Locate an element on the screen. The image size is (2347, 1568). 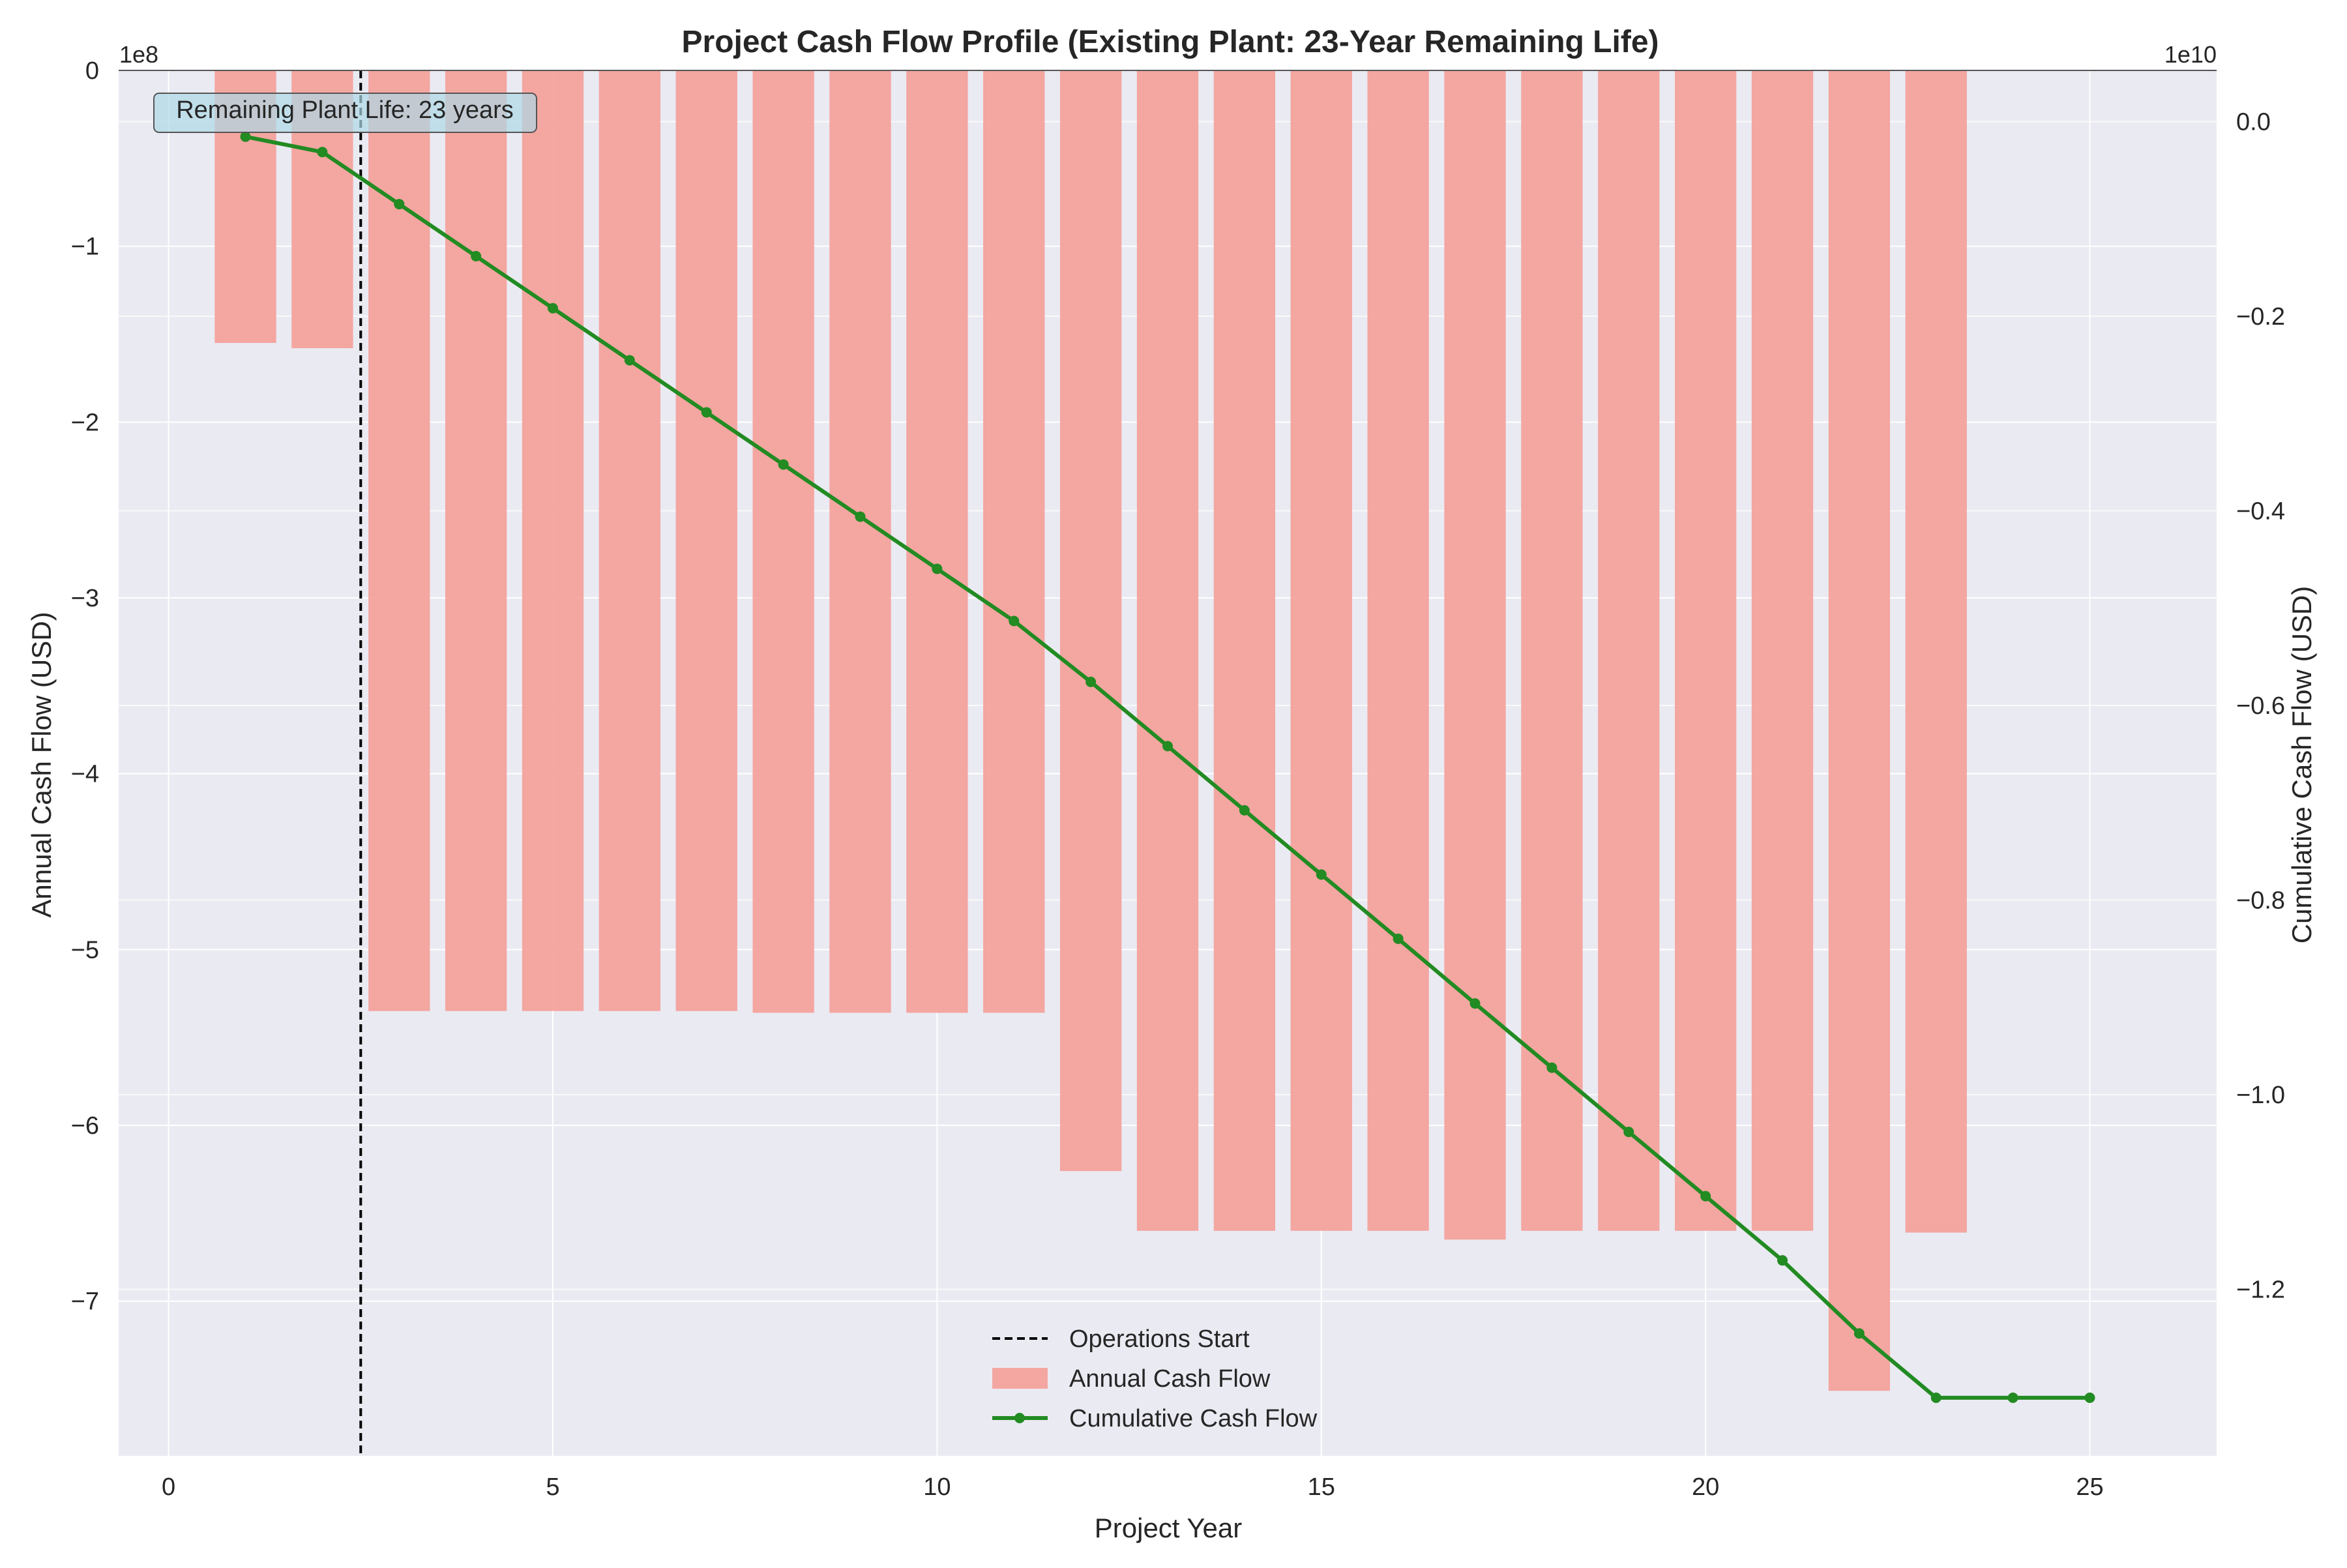
legend-item-annual-cash-flow: Annual Cash Flow is located at coordinates (1131, 1379).